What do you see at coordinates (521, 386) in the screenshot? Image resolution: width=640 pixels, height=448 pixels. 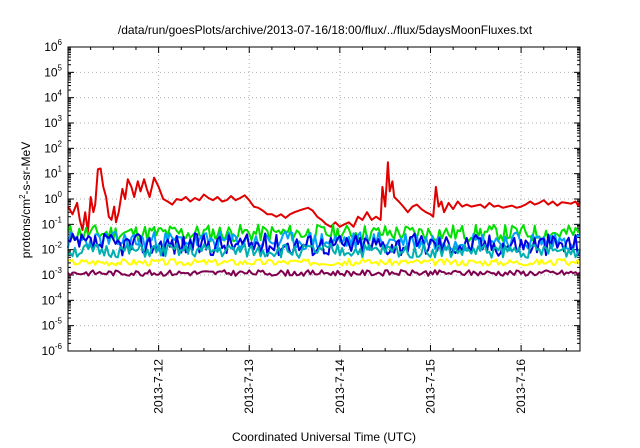 I see `x-tick-label: 2013-7-16` at bounding box center [521, 386].